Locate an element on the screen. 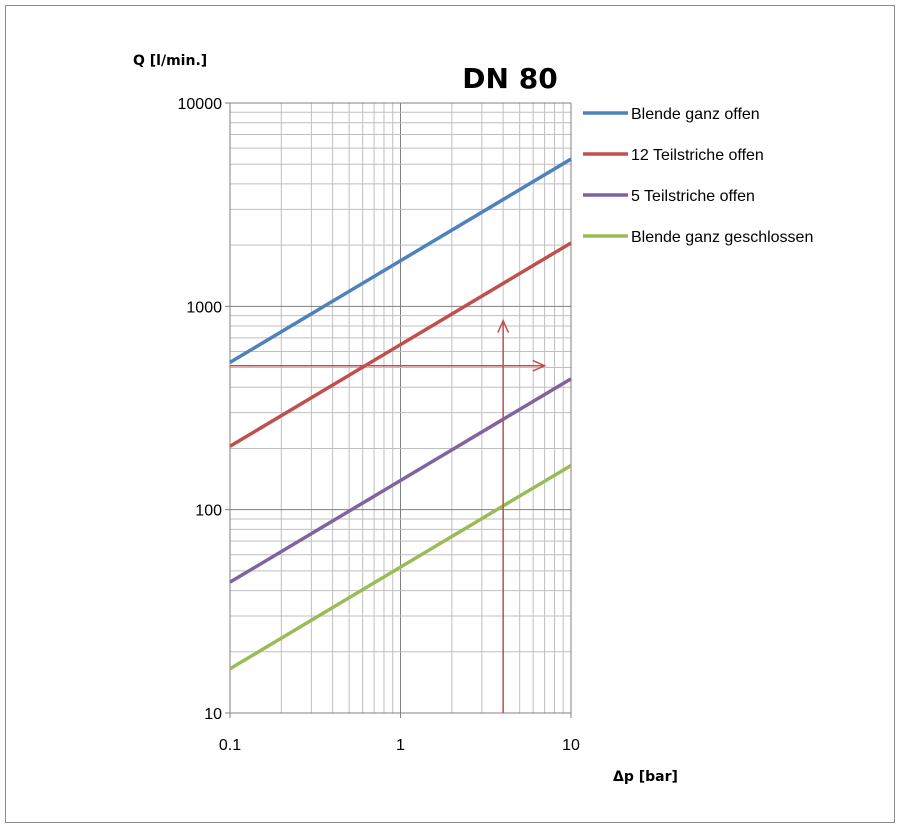  x-tick-label: 10 is located at coordinates (571, 745).